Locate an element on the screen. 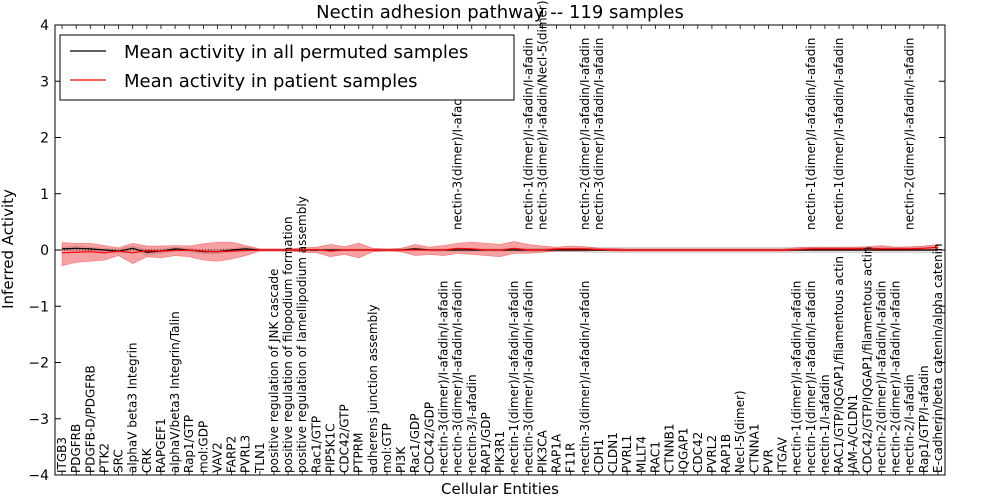 The width and height of the screenshot is (1000, 500). y-tick-label: −1 is located at coordinates (38, 307).